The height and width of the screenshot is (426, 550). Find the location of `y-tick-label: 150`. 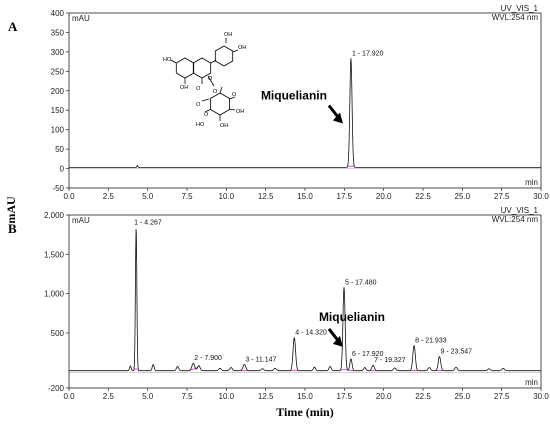

y-tick-label: 150 is located at coordinates (58, 110).